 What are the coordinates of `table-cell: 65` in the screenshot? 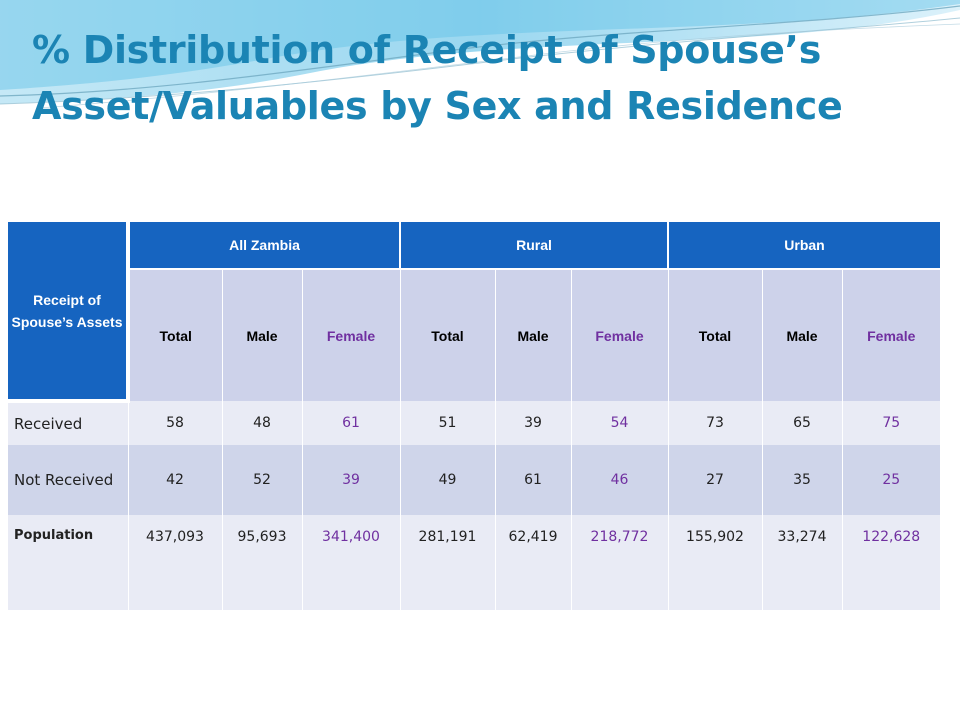 It's located at (801, 423).